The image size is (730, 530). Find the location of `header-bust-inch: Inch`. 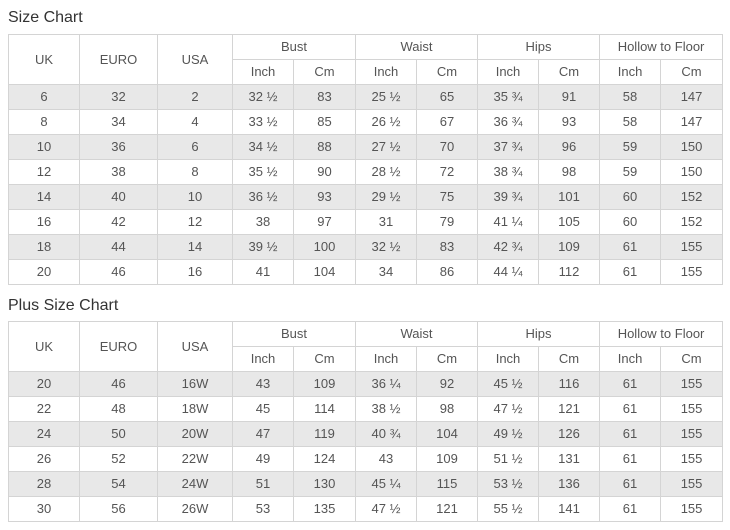

header-bust-inch: Inch is located at coordinates (263, 359).